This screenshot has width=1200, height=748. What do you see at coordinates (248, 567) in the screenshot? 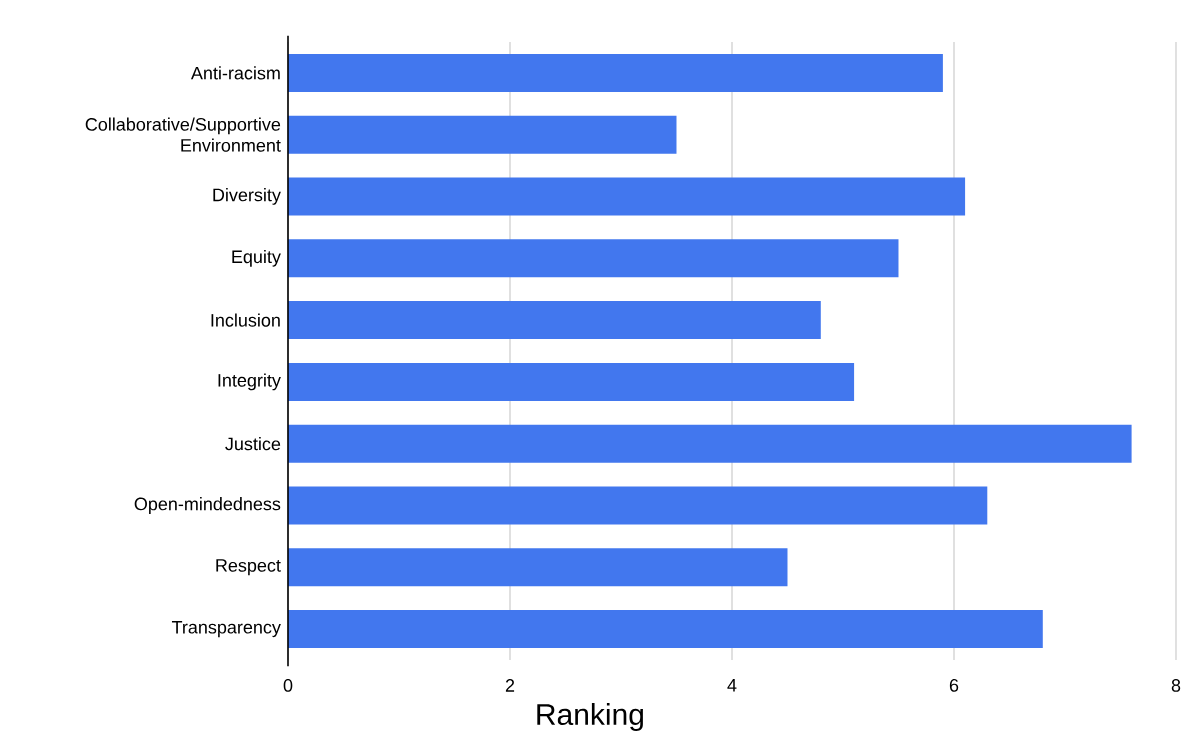
I see `y-tick-label: Respect` at bounding box center [248, 567].